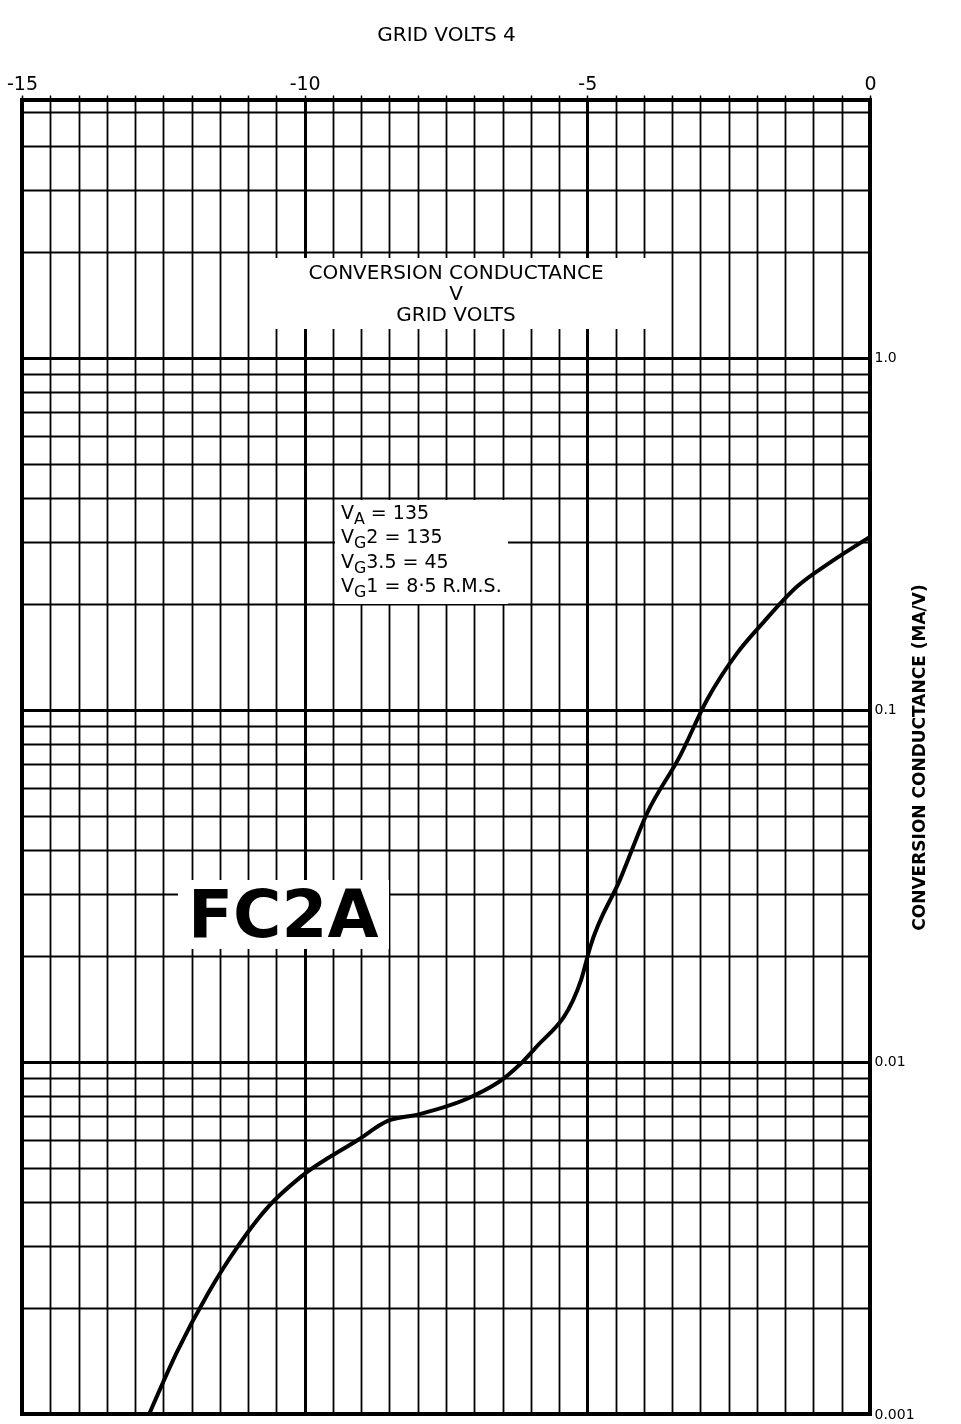  Describe the element at coordinates (283, 915) in the screenshot. I see `text-box: FC2A` at that location.